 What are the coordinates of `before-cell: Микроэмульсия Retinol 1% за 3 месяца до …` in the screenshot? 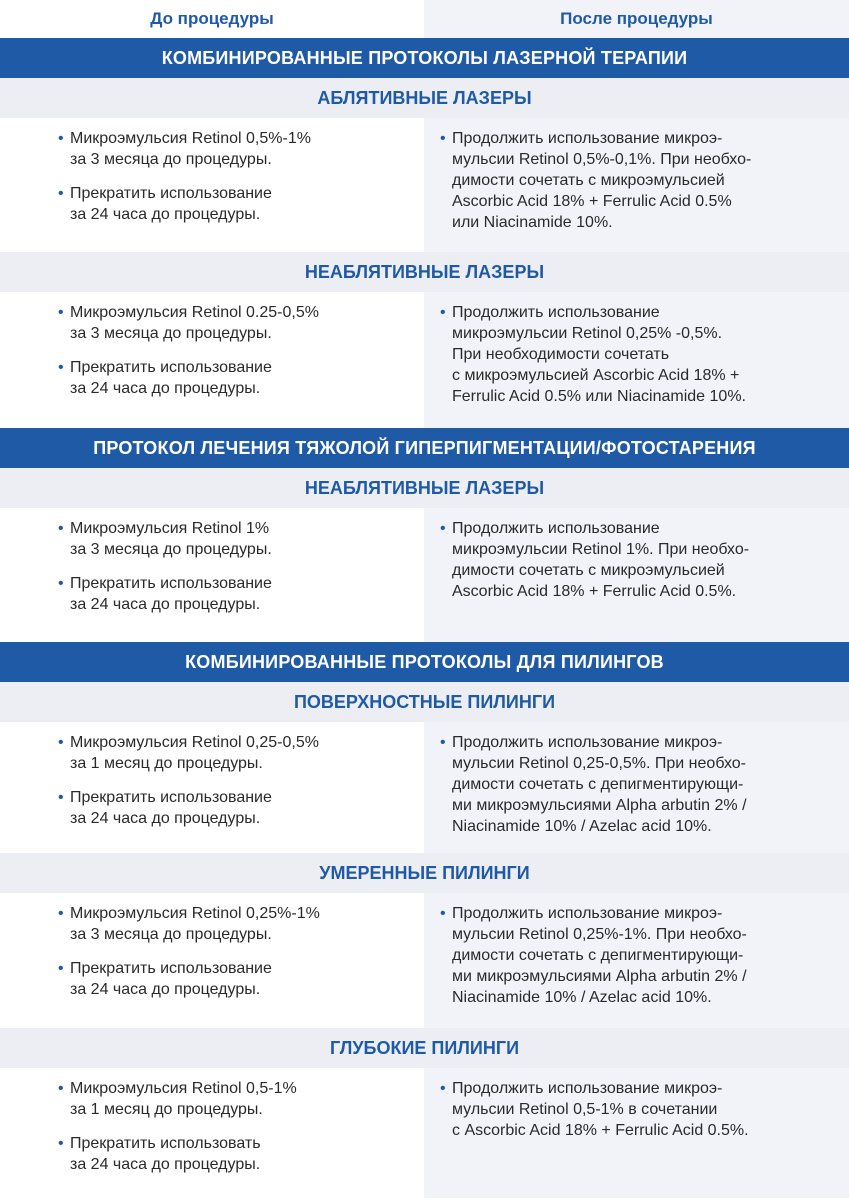 It's located at (212, 575).